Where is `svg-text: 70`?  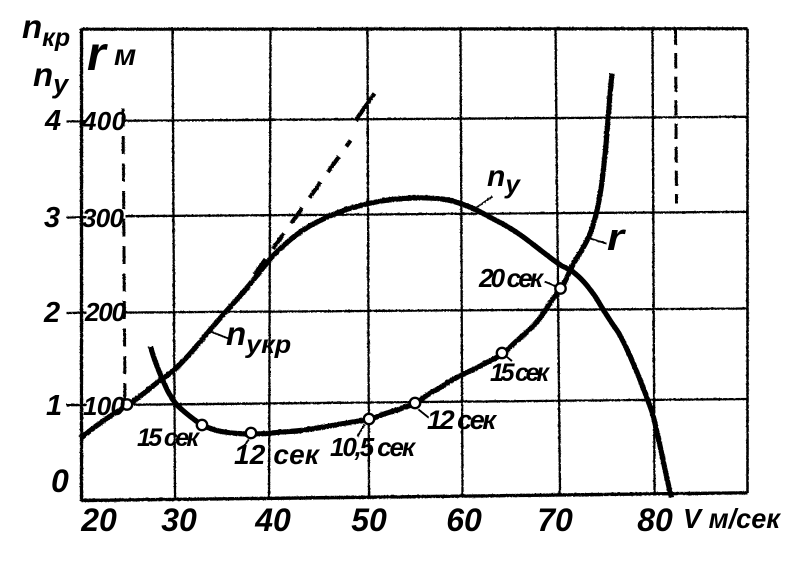 svg-text: 70 is located at coordinates (555, 520).